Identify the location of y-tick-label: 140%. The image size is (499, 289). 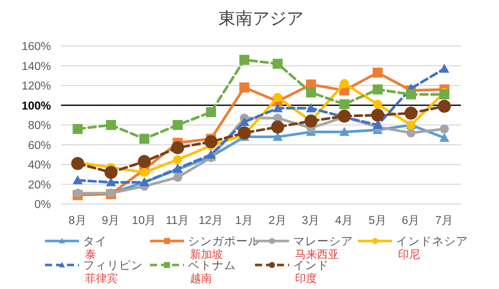
(36, 66).